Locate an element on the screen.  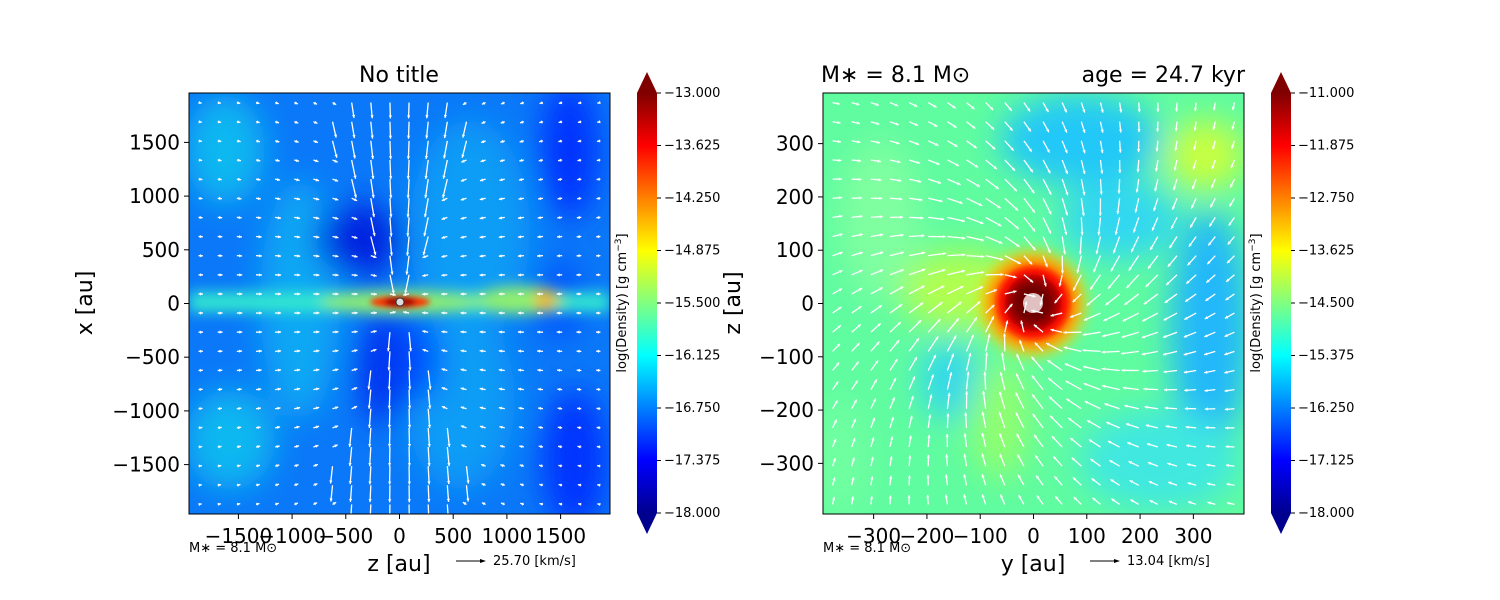
left-colorbar-tick-label: −14.250 is located at coordinates (692, 198).